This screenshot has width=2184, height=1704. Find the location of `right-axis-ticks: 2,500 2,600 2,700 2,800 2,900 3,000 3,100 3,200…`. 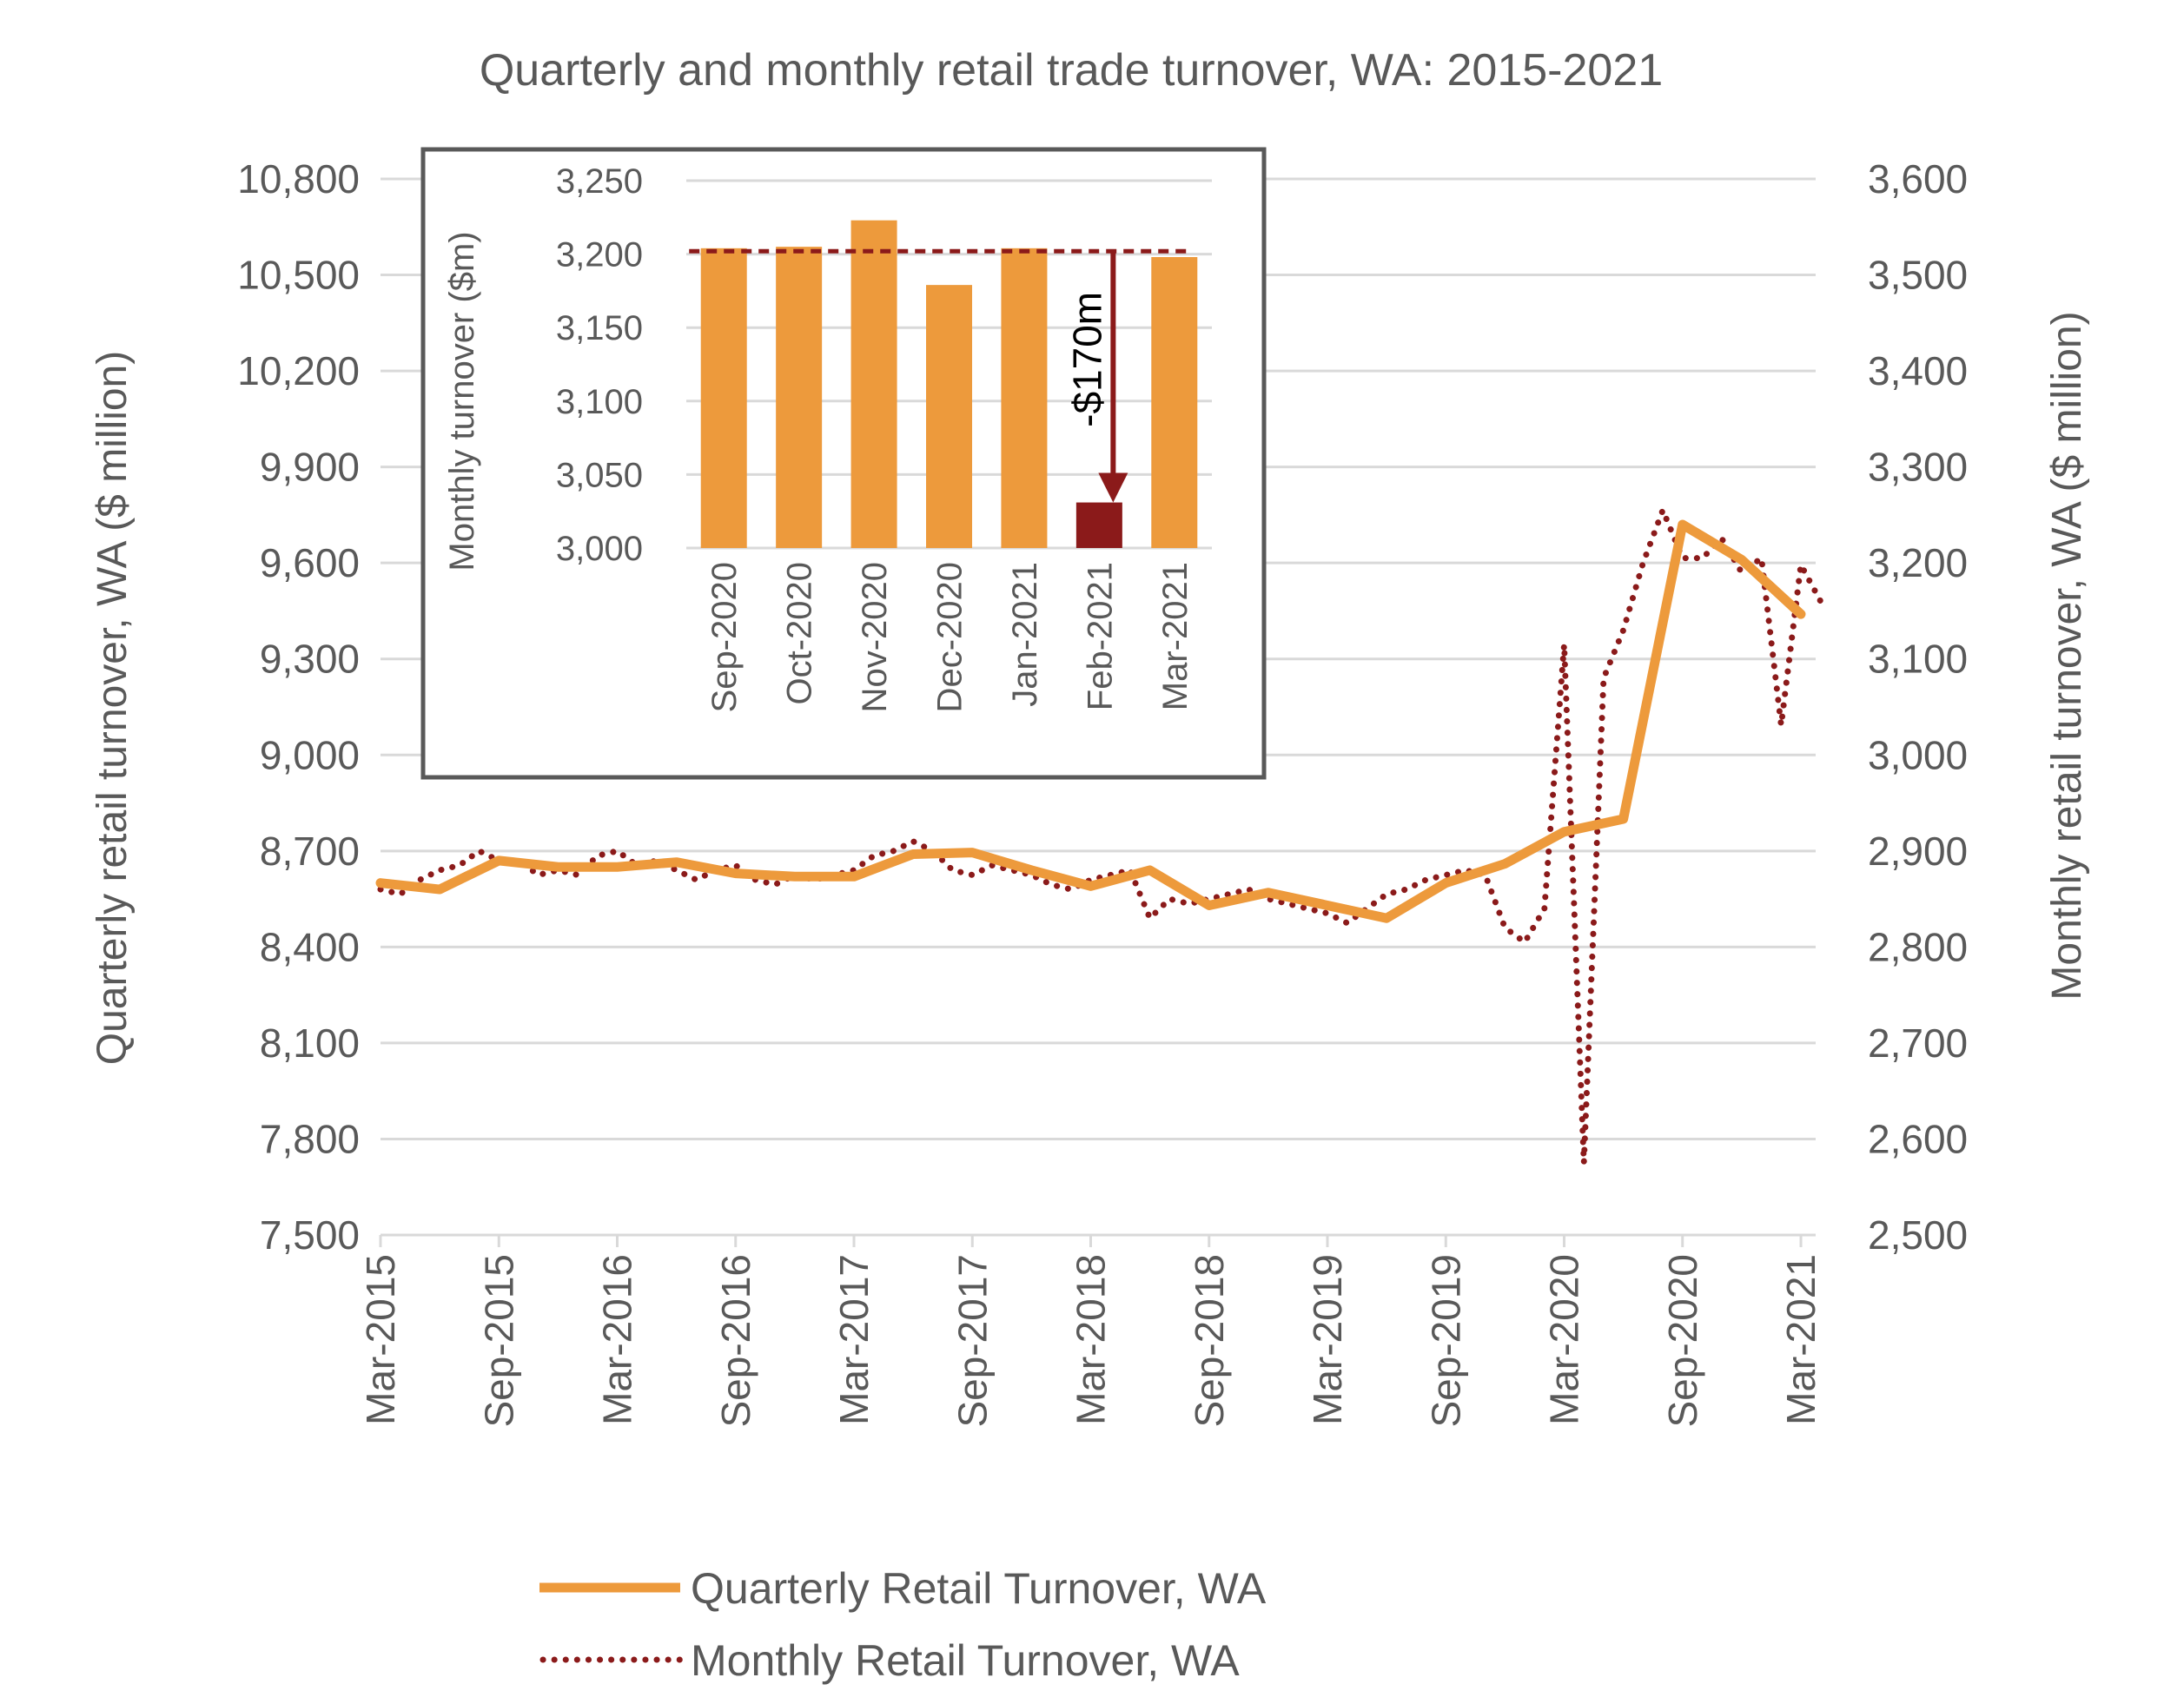

right-axis-ticks: 2,500 2,600 2,700 2,800 2,900 3,000 3,100 3,200… is located at coordinates (1918, 707).